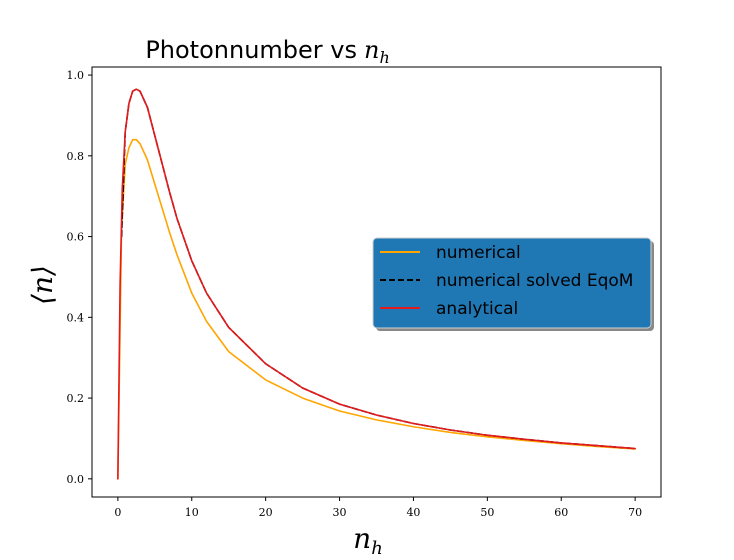 This screenshot has height=560, width=734. What do you see at coordinates (378, 508) in the screenshot?
I see `x-ticks: 0 10 20 30 40 50 60 70` at bounding box center [378, 508].